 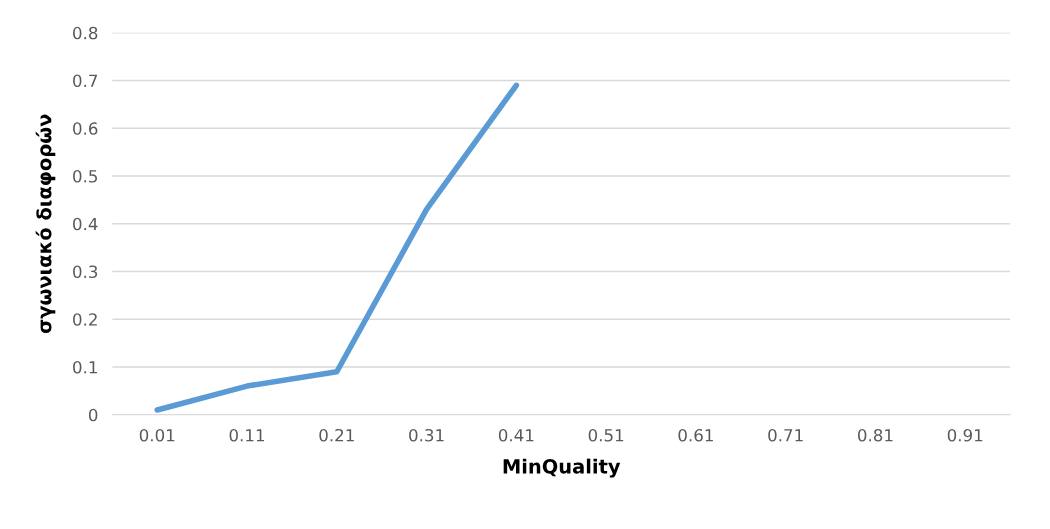 What do you see at coordinates (85, 272) in the screenshot?
I see `y-tick-label: 0.3` at bounding box center [85, 272].